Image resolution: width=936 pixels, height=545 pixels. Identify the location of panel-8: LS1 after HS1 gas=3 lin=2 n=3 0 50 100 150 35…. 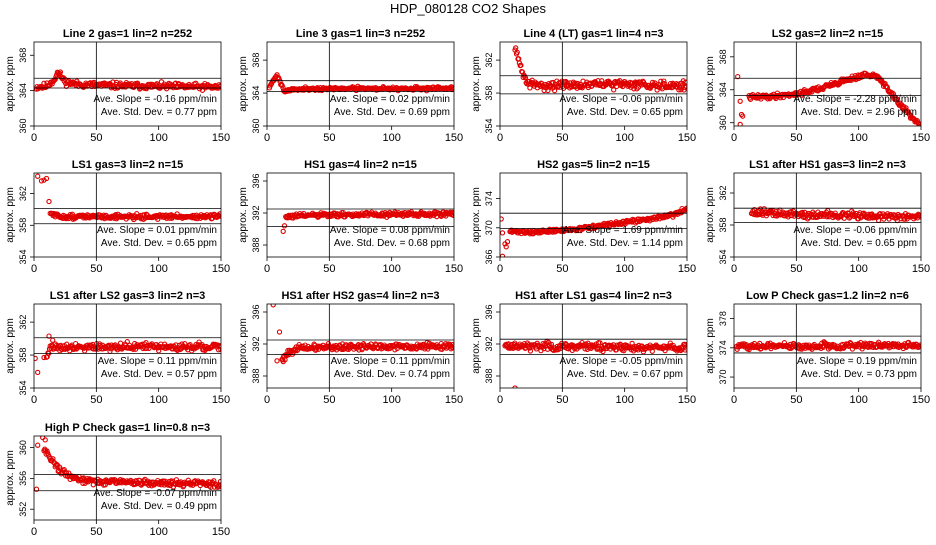
(817, 217).